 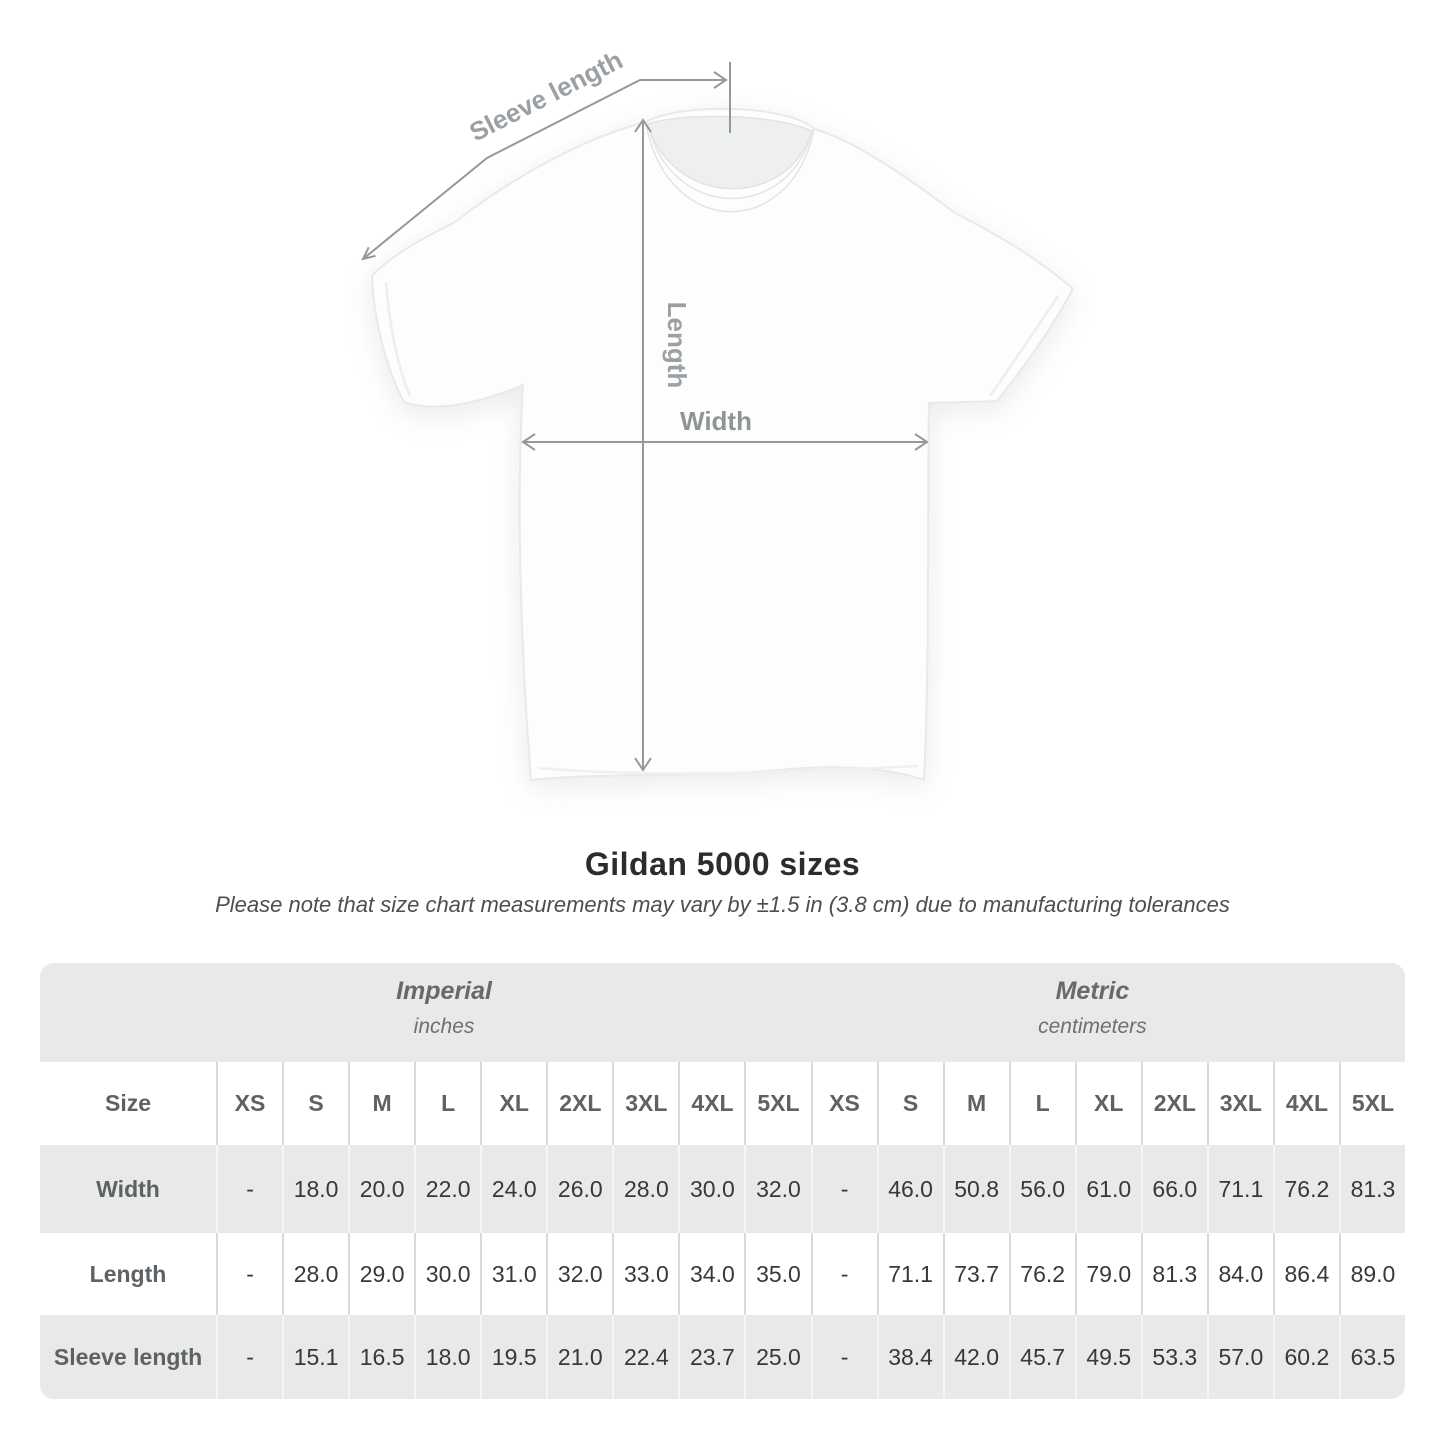 What do you see at coordinates (643, 125) in the screenshot?
I see `arrowhead-up-icon` at bounding box center [643, 125].